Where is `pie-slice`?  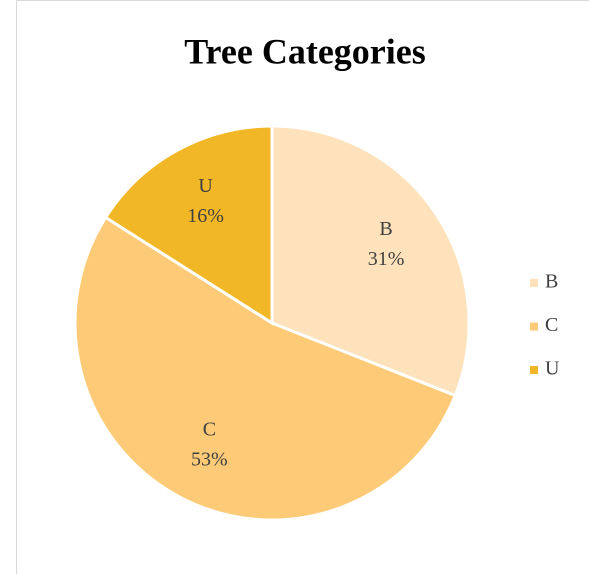
pie-slice is located at coordinates (188, 225).